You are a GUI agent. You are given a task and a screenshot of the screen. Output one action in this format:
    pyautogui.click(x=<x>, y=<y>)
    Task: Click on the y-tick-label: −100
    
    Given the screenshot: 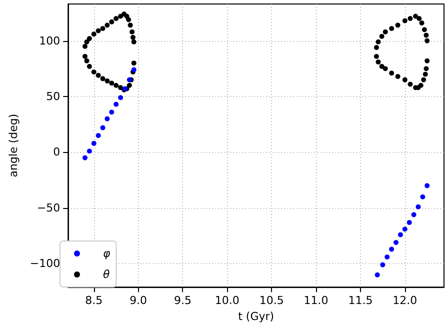 What is the action you would take?
    pyautogui.click(x=45, y=263)
    